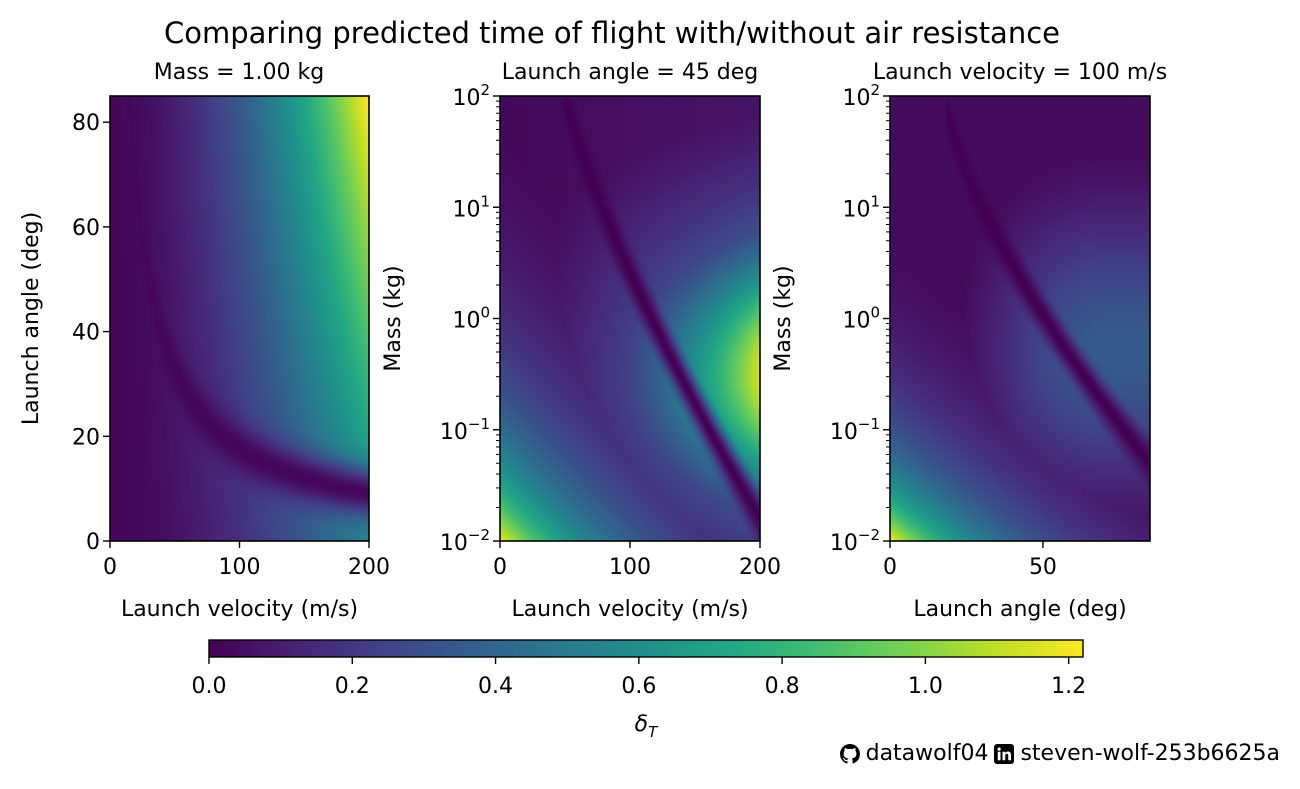 The image size is (1300, 789). I want to click on colorbar-tick-label: 1.0, so click(925, 686).